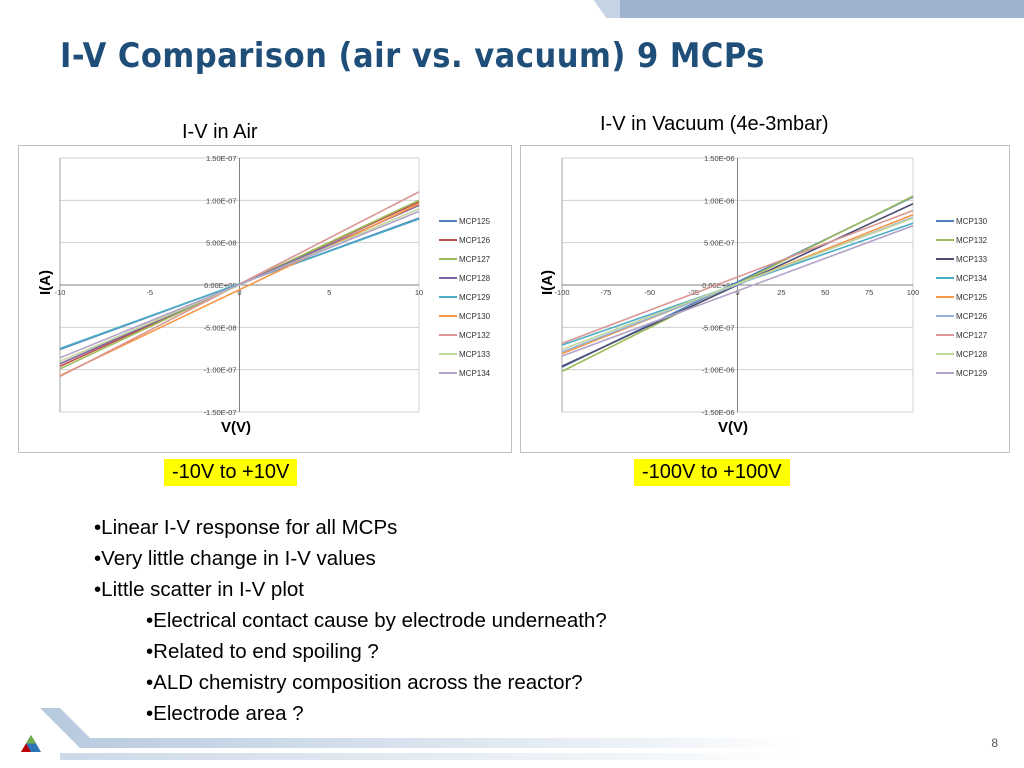 This screenshot has width=1024, height=768. What do you see at coordinates (221, 200) in the screenshot?
I see `y-tick-label: 1.00E-07` at bounding box center [221, 200].